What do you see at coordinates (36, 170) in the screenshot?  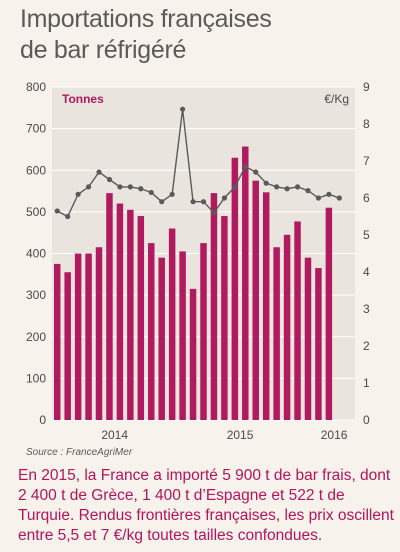 I see `left-tick-label: 600` at bounding box center [36, 170].